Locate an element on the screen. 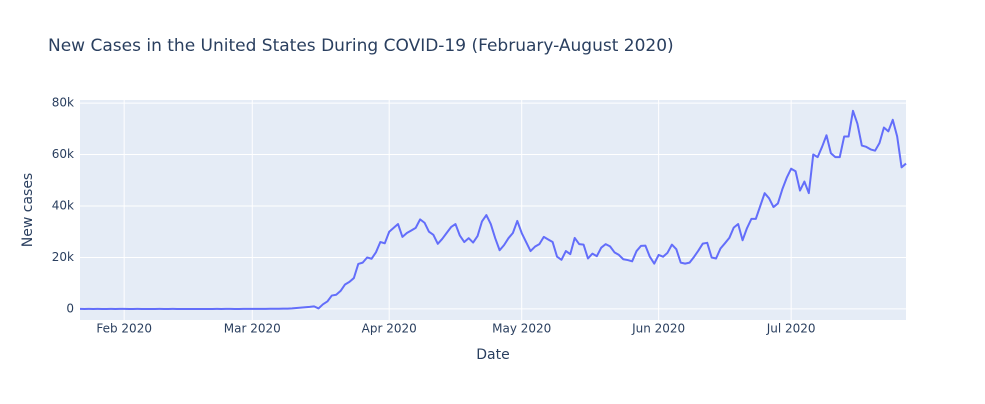 This screenshot has width=985, height=404. y-axis-title: New cases is located at coordinates (28, 210).